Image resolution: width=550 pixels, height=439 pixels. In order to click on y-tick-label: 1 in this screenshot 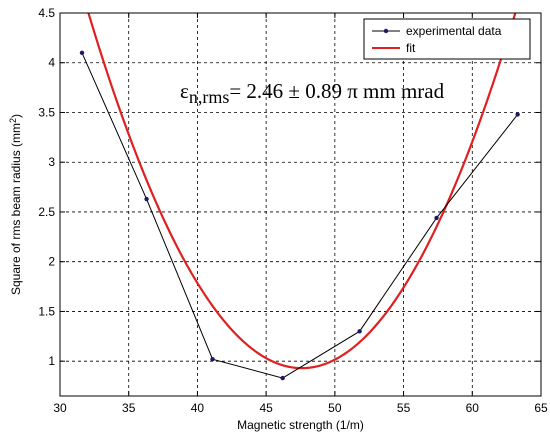, I will do `click(51, 361)`.